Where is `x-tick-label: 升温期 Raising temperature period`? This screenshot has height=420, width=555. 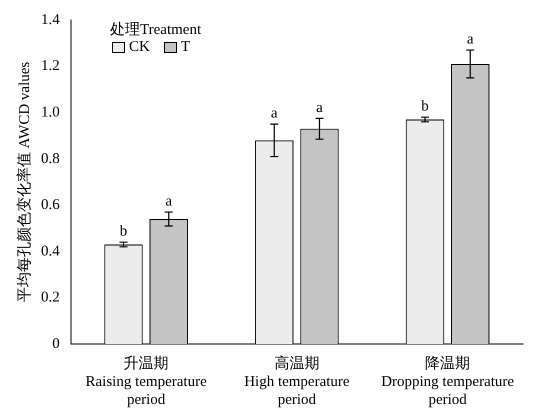
x-tick-label: 升温期 Raising temperature period is located at coordinates (147, 381).